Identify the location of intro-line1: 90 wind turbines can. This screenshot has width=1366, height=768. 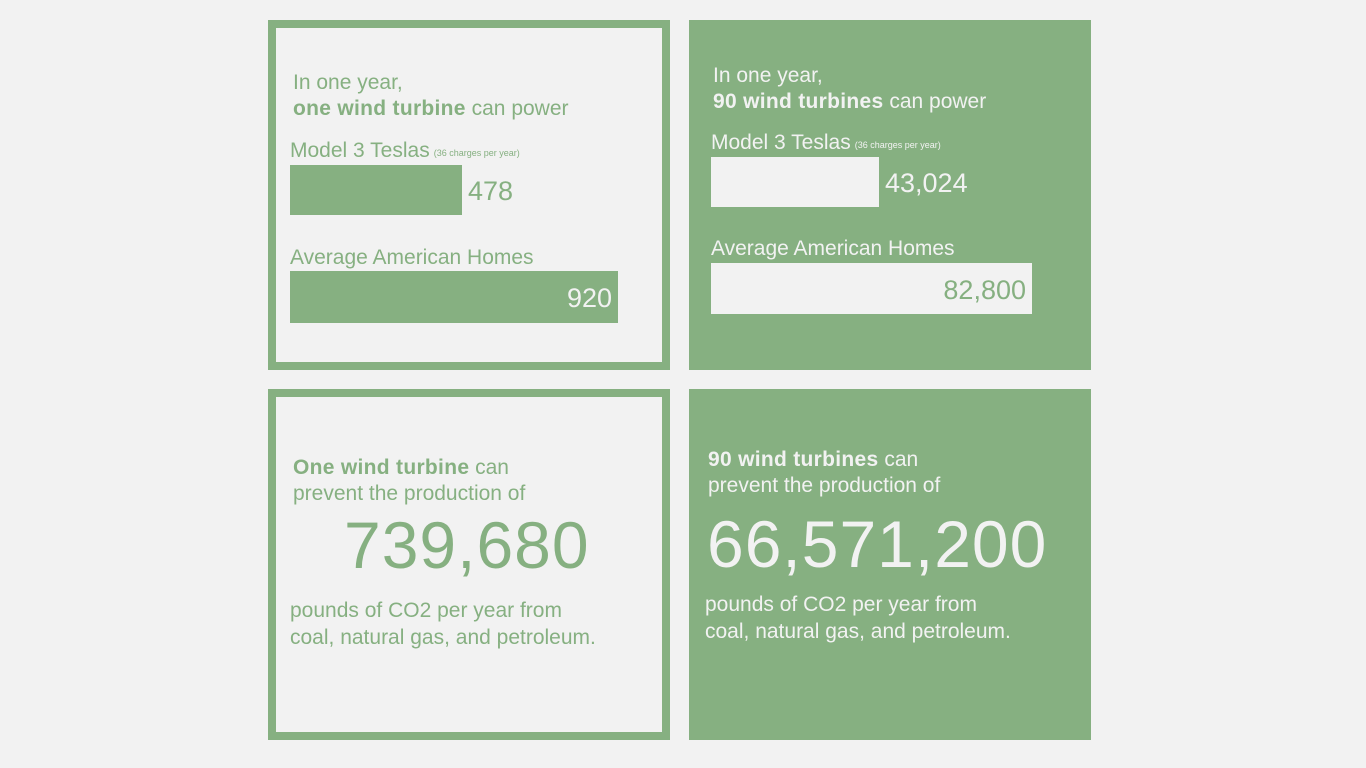
(824, 460).